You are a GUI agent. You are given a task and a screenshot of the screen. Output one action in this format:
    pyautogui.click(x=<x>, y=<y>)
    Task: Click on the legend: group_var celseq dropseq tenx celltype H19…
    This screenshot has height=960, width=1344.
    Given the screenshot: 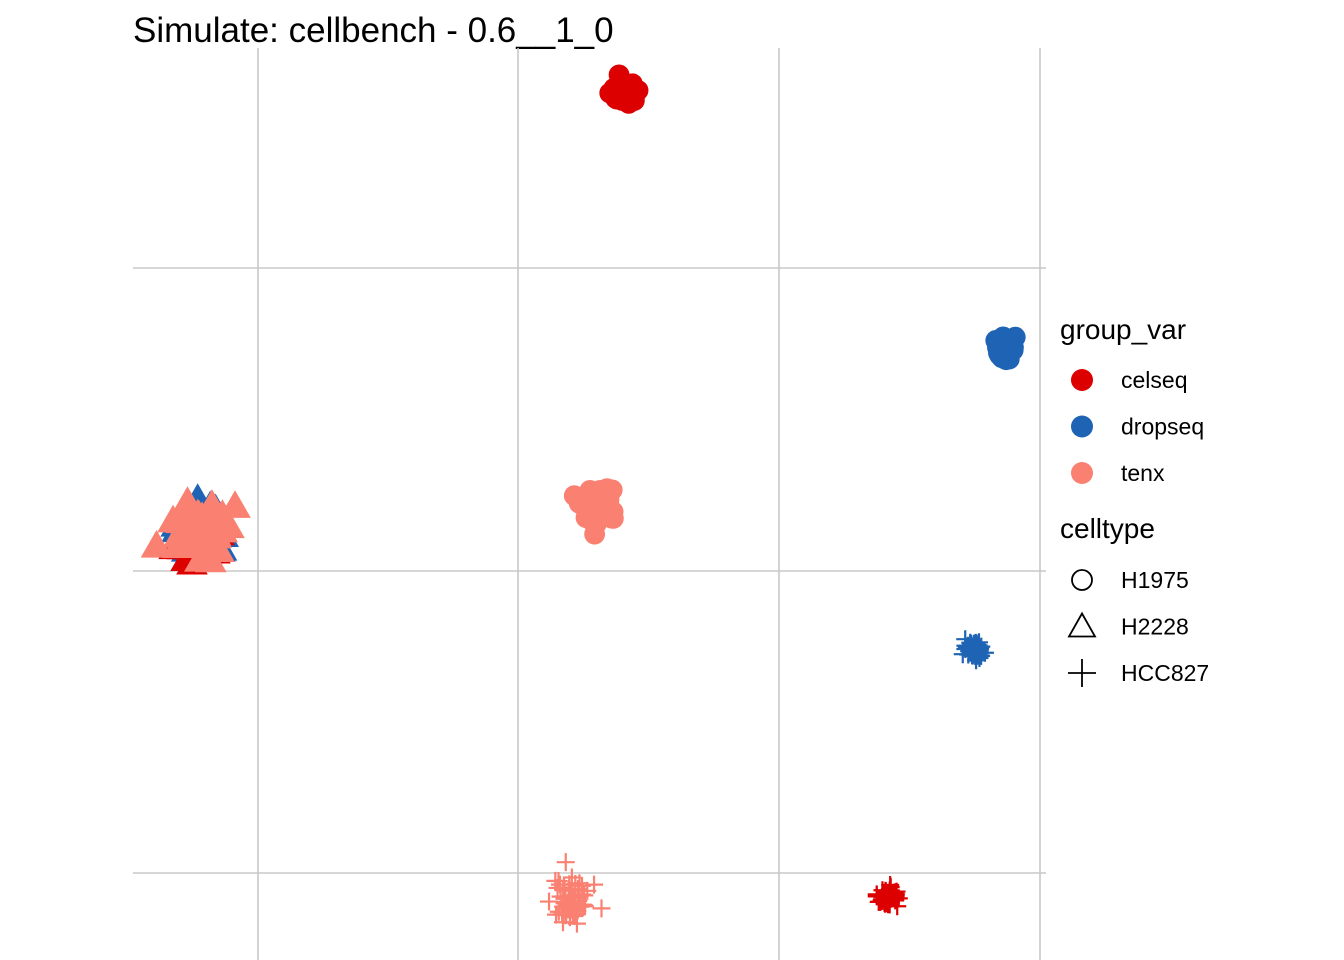 What is the action you would take?
    pyautogui.click(x=1134, y=500)
    